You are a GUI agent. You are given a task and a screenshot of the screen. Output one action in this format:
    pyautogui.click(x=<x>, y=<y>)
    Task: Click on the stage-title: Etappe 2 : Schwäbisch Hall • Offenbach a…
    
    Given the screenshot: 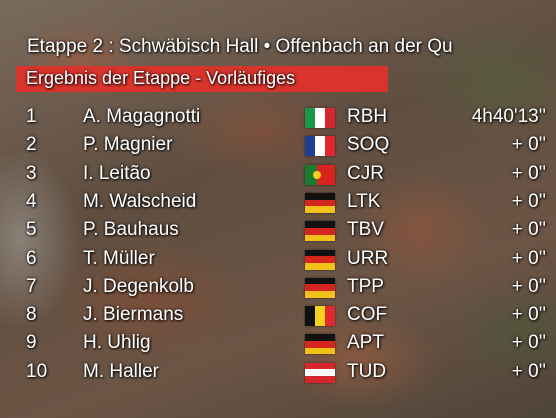 What is the action you would take?
    pyautogui.click(x=240, y=46)
    